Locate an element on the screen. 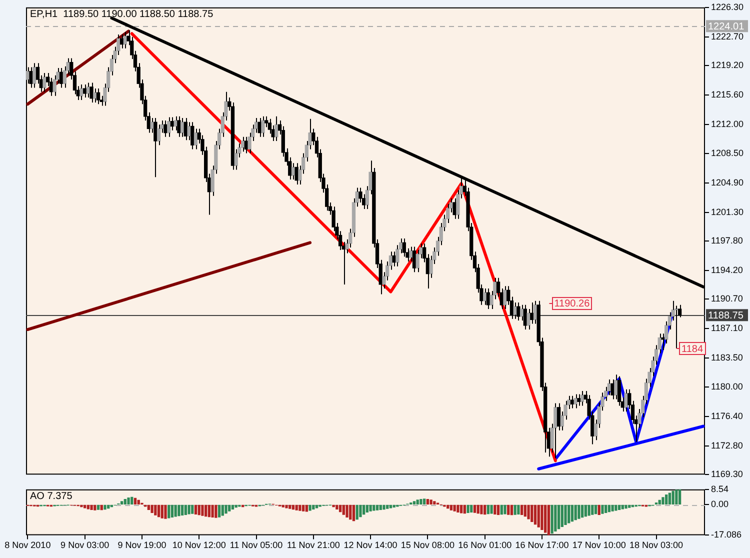 The height and width of the screenshot is (558, 750). y-tick-label: 1219.20 is located at coordinates (727, 65).